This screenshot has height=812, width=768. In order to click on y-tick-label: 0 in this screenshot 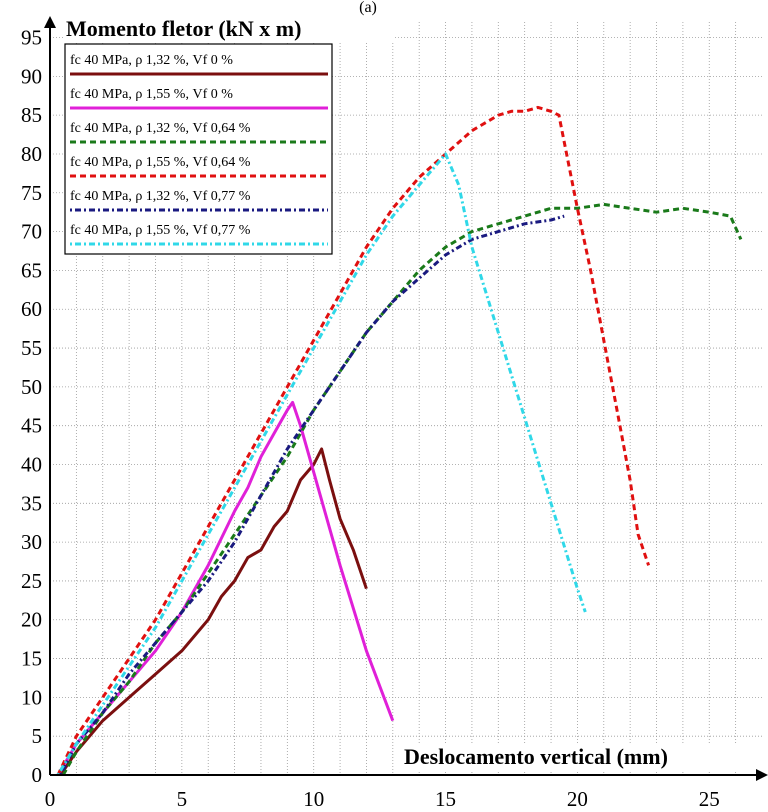, I will do `click(37, 775)`.